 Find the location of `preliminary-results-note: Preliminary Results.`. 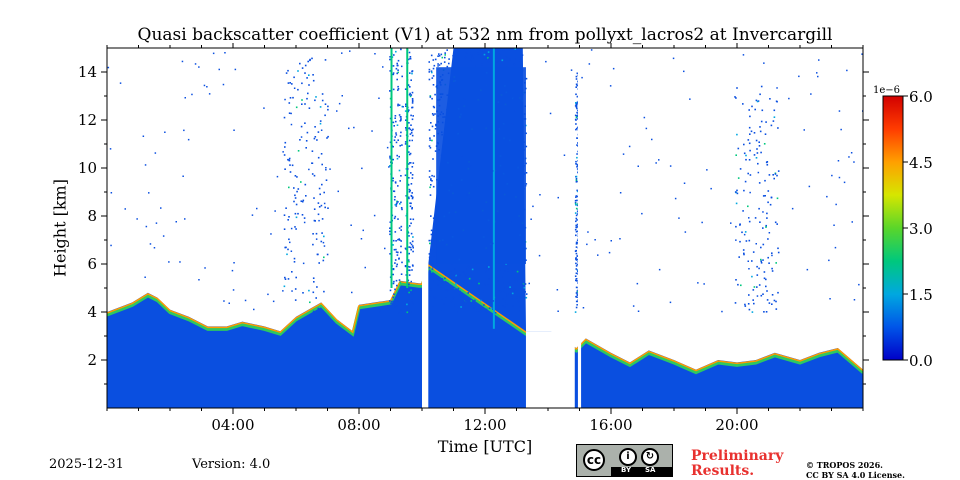

preliminary-results-note: Preliminary Results. is located at coordinates (737, 464).